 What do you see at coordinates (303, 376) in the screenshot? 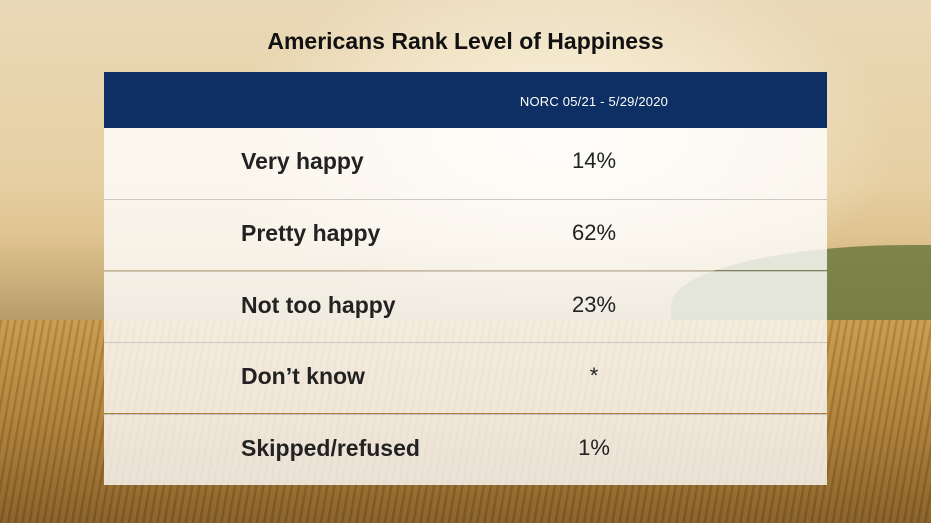
I see `row-label: Don’t know` at bounding box center [303, 376].